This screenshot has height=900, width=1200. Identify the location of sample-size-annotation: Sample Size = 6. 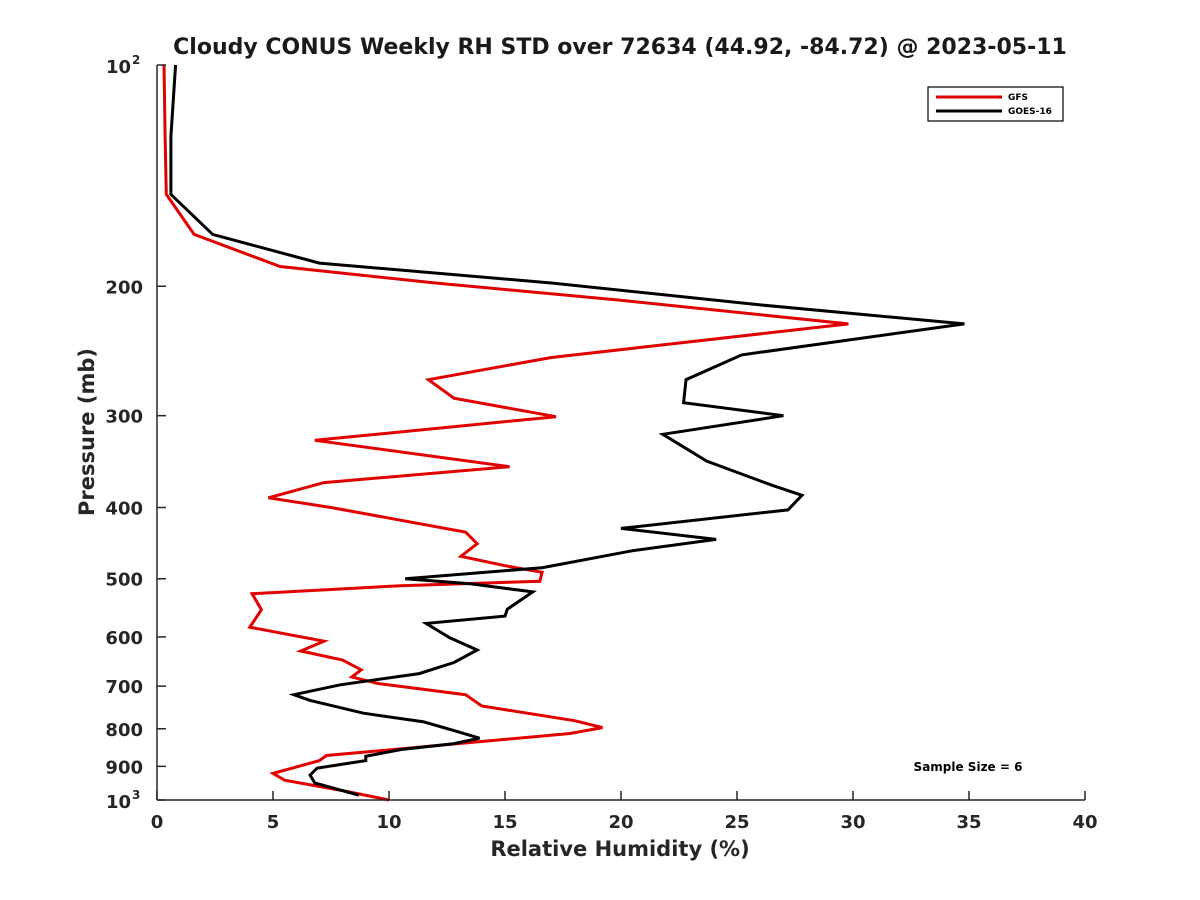
(968, 767).